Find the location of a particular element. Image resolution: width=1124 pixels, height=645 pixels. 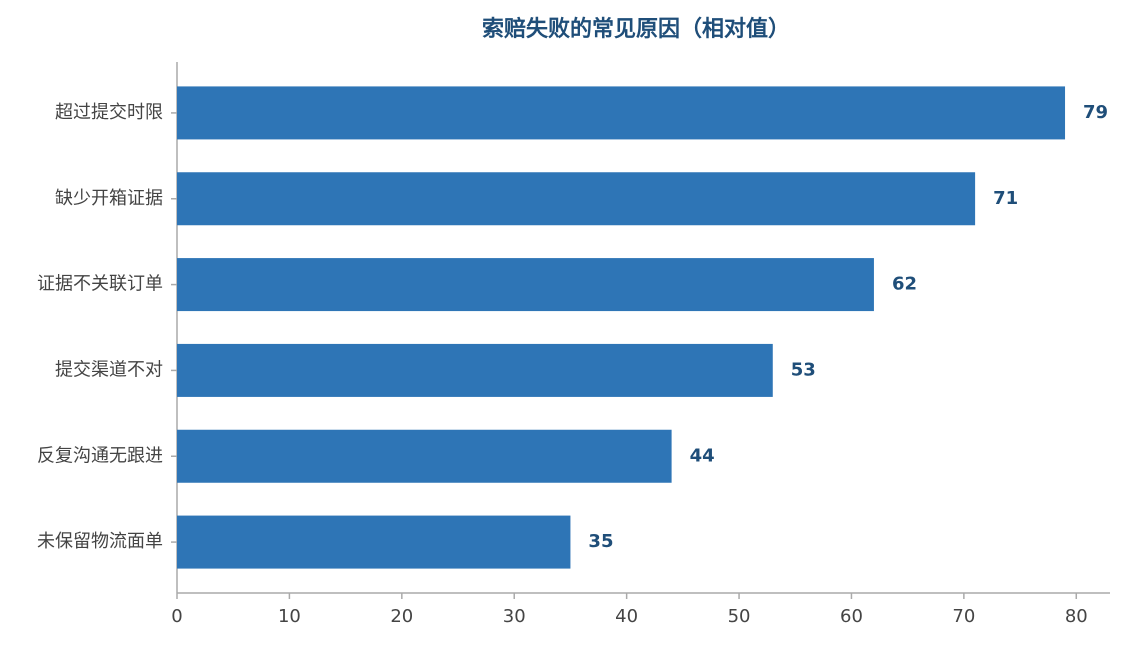

x-tick-label: 40 is located at coordinates (626, 616).